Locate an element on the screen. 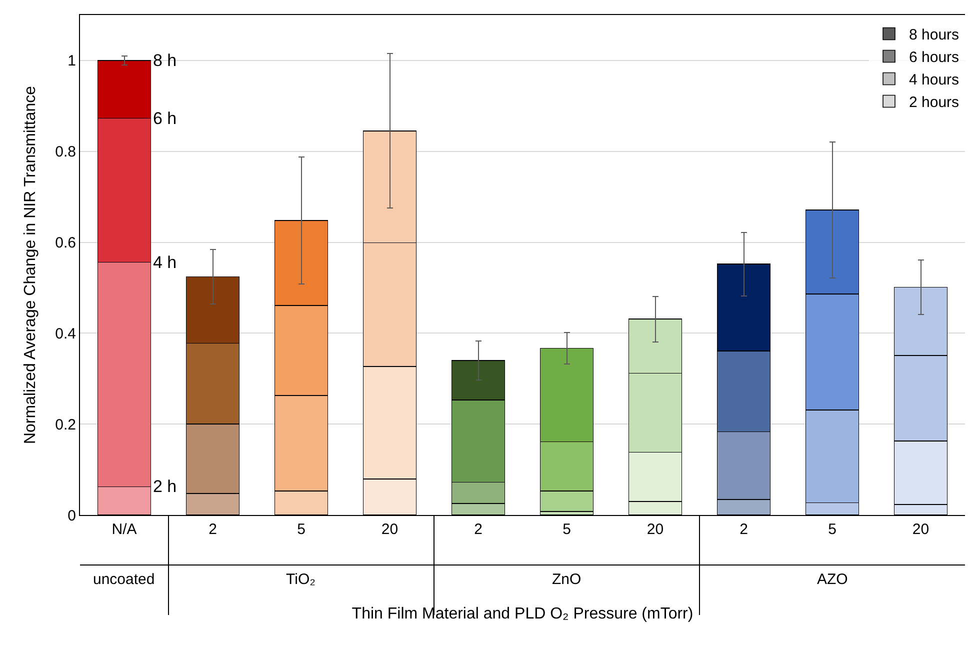 The image size is (975, 655). annotation: 2 h is located at coordinates (165, 486).